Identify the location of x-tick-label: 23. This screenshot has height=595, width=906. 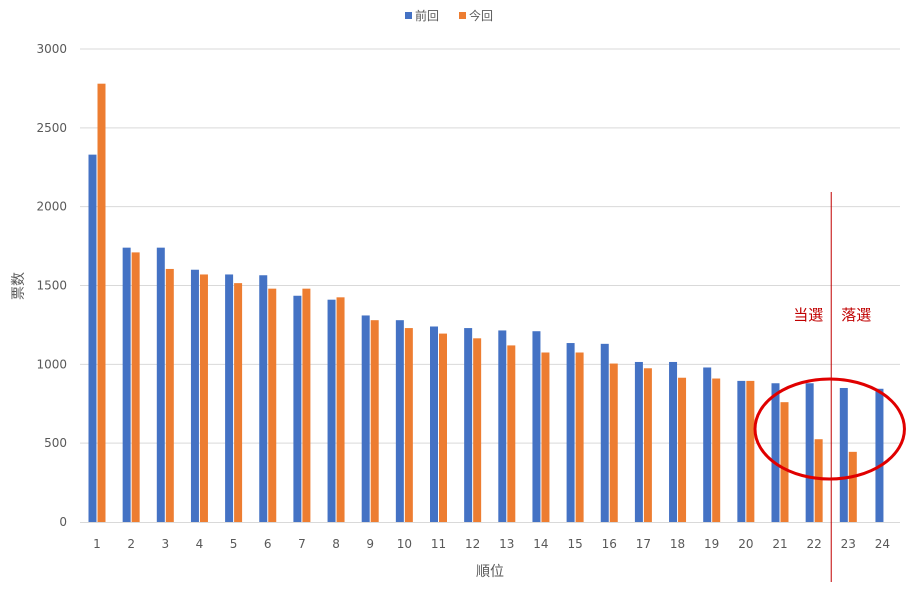
(848, 544).